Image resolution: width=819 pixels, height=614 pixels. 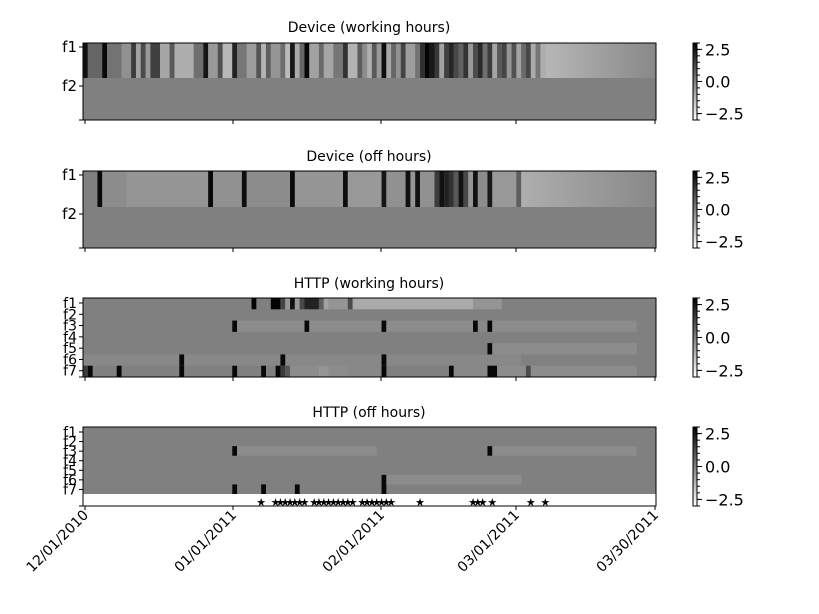 I want to click on panel-device-working: Device (working hours) f1 f2 2.5 0.0 −2.5, so click(x=403, y=72).